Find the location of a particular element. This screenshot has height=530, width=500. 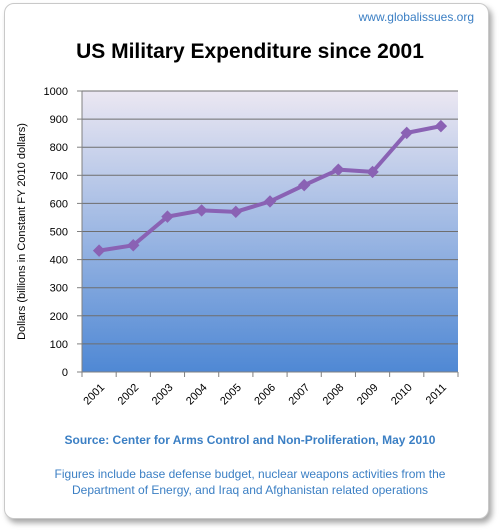

x-tick-label: 2011 is located at coordinates (436, 394).